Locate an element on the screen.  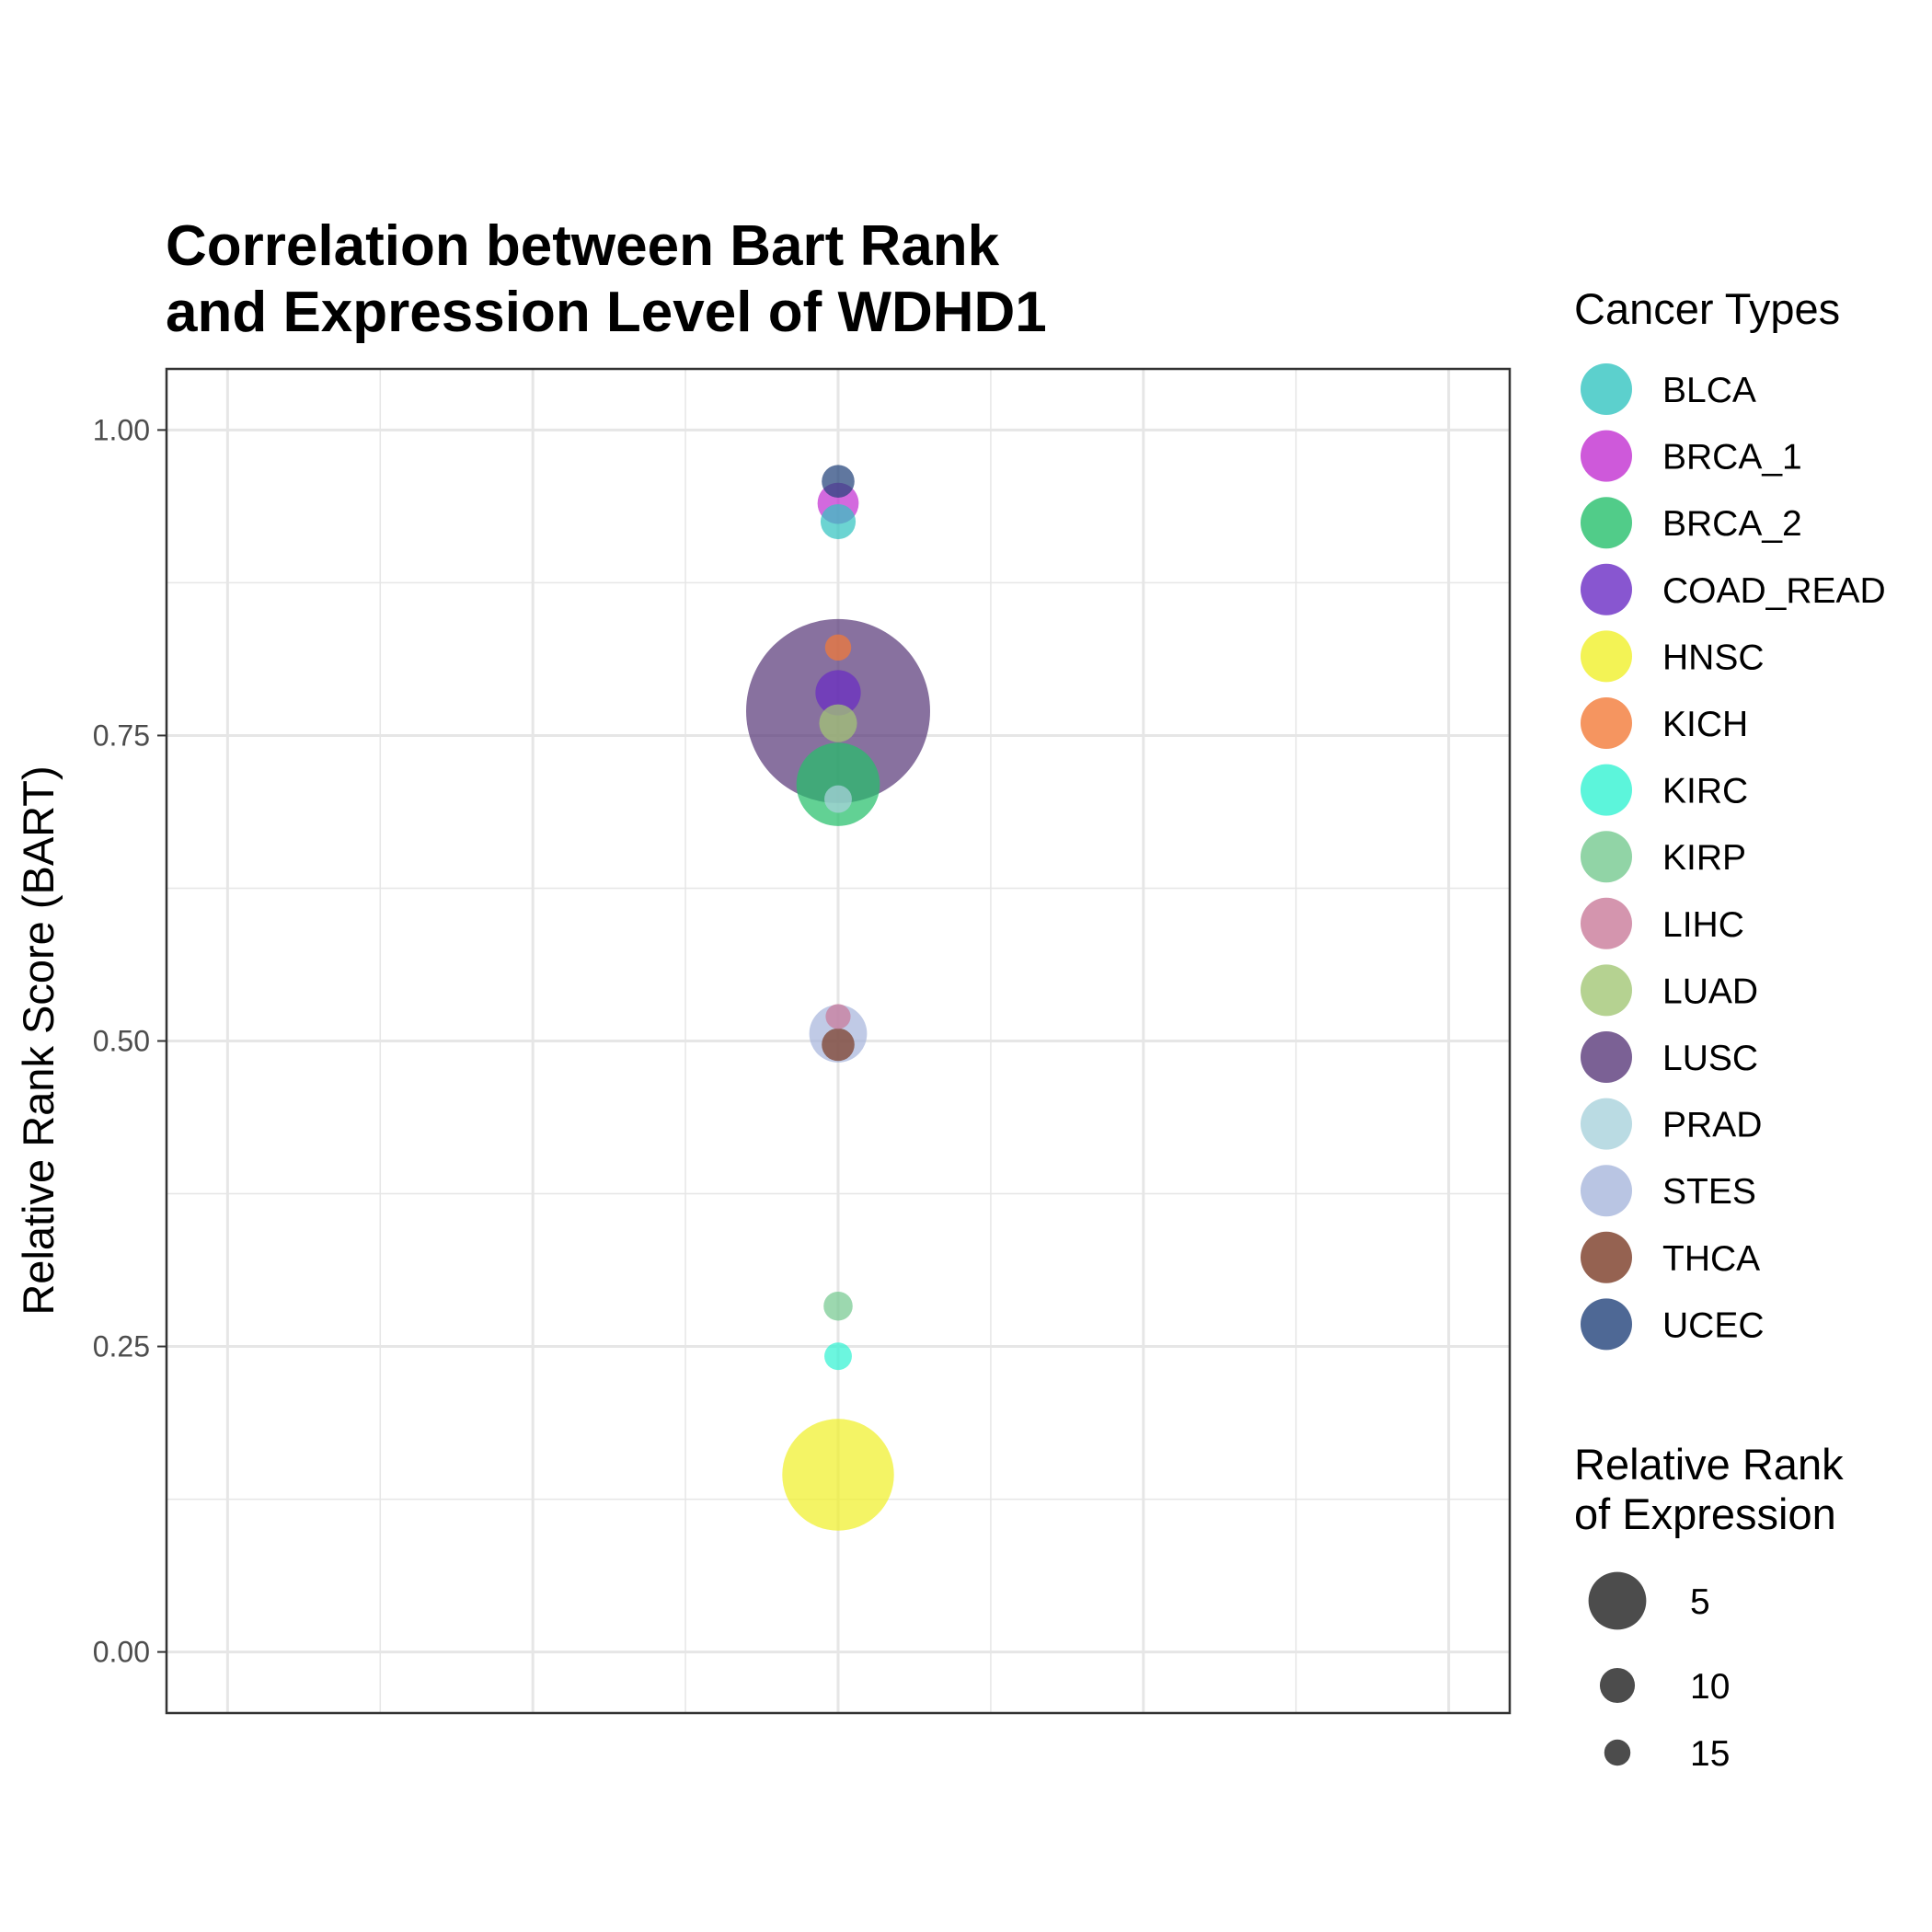
point-ucec is located at coordinates (838, 481).